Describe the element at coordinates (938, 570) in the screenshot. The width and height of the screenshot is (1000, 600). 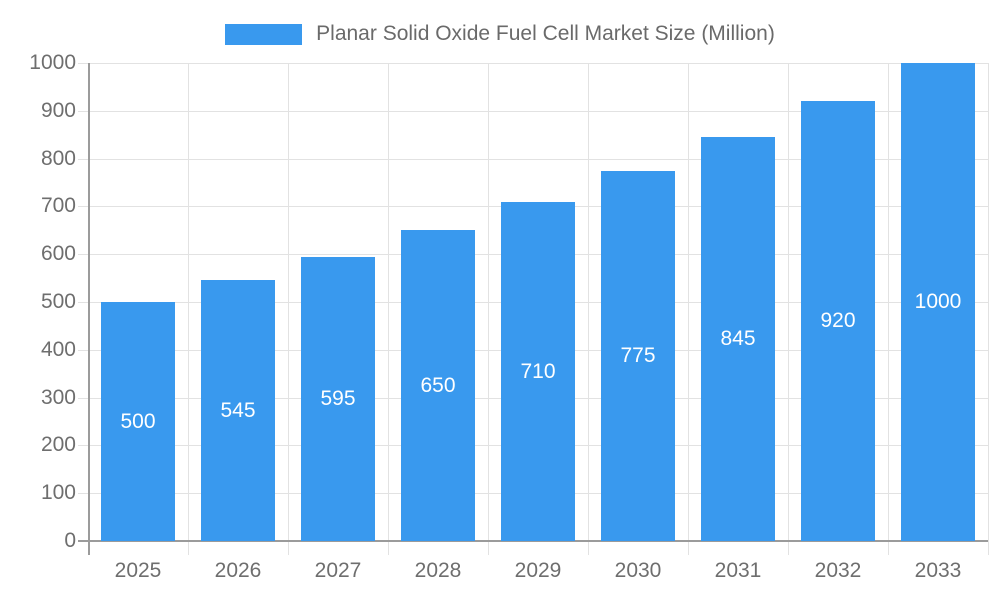
I see `x-axis-tick-label: 2033` at that location.